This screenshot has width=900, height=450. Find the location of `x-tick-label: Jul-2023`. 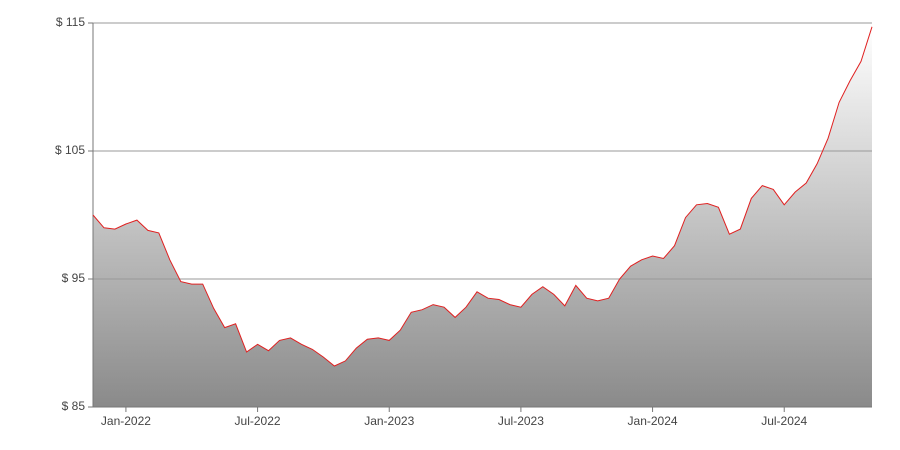

x-tick-label: Jul-2023 is located at coordinates (521, 421).